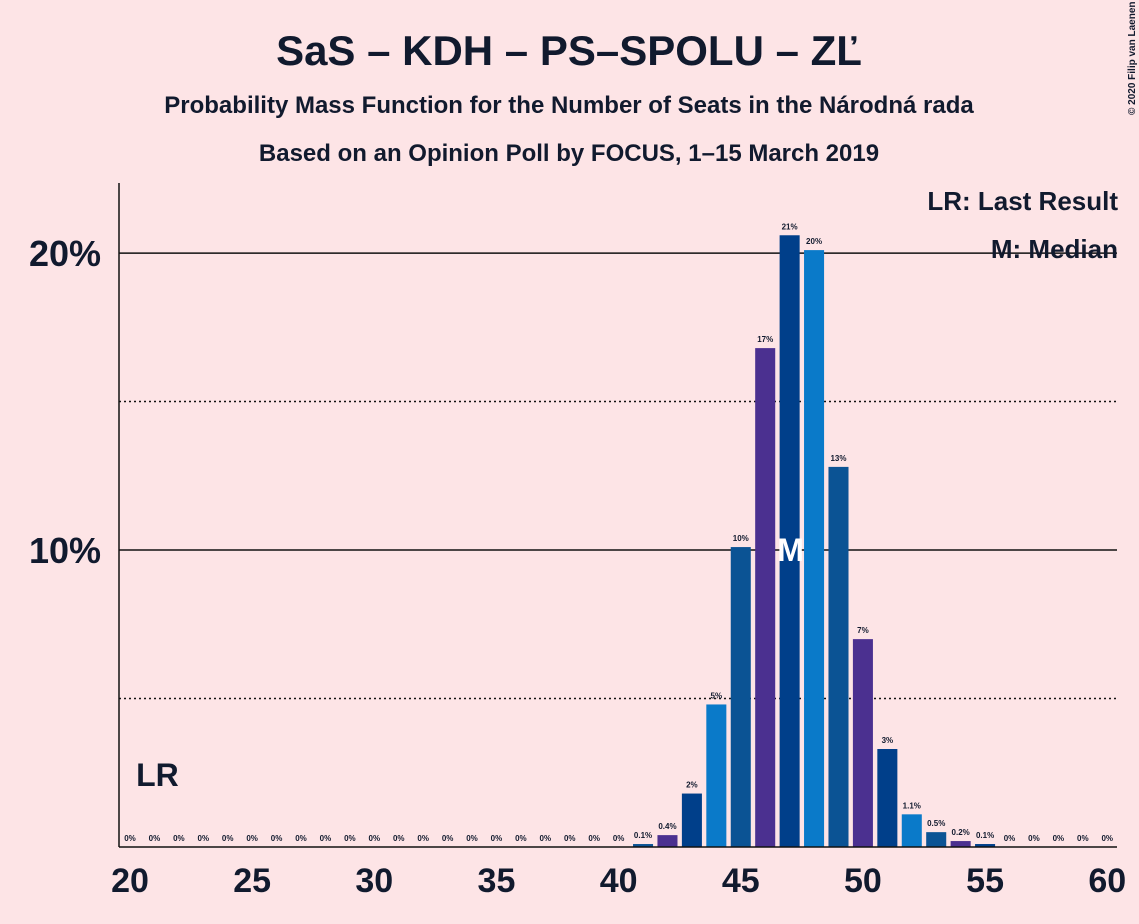 The height and width of the screenshot is (924, 1139). I want to click on x-tick-label: 20, so click(130, 881).